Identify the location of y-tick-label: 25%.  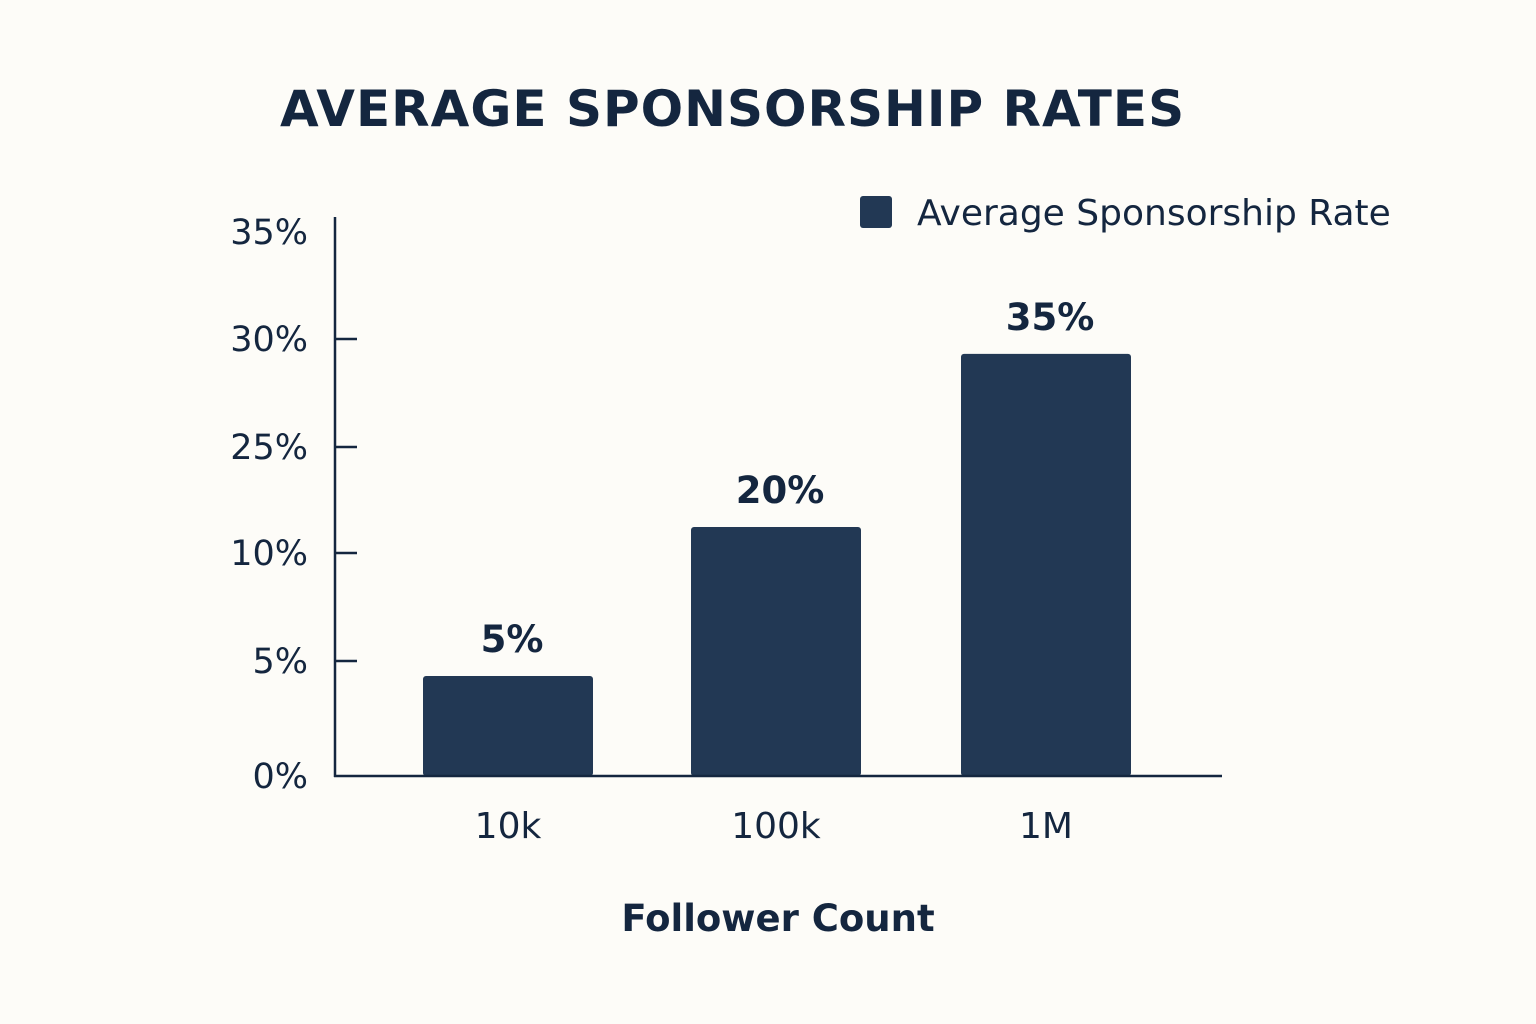
(269, 448).